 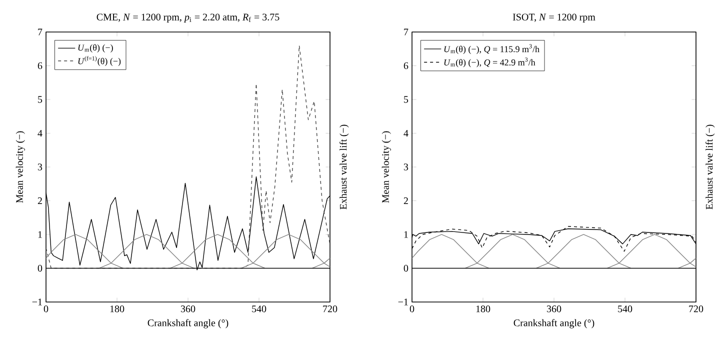 I want to click on legend-label: U$_{m}$(θ) (−), Q = 115.9 m$^{3}$/h, so click(x=492, y=49).